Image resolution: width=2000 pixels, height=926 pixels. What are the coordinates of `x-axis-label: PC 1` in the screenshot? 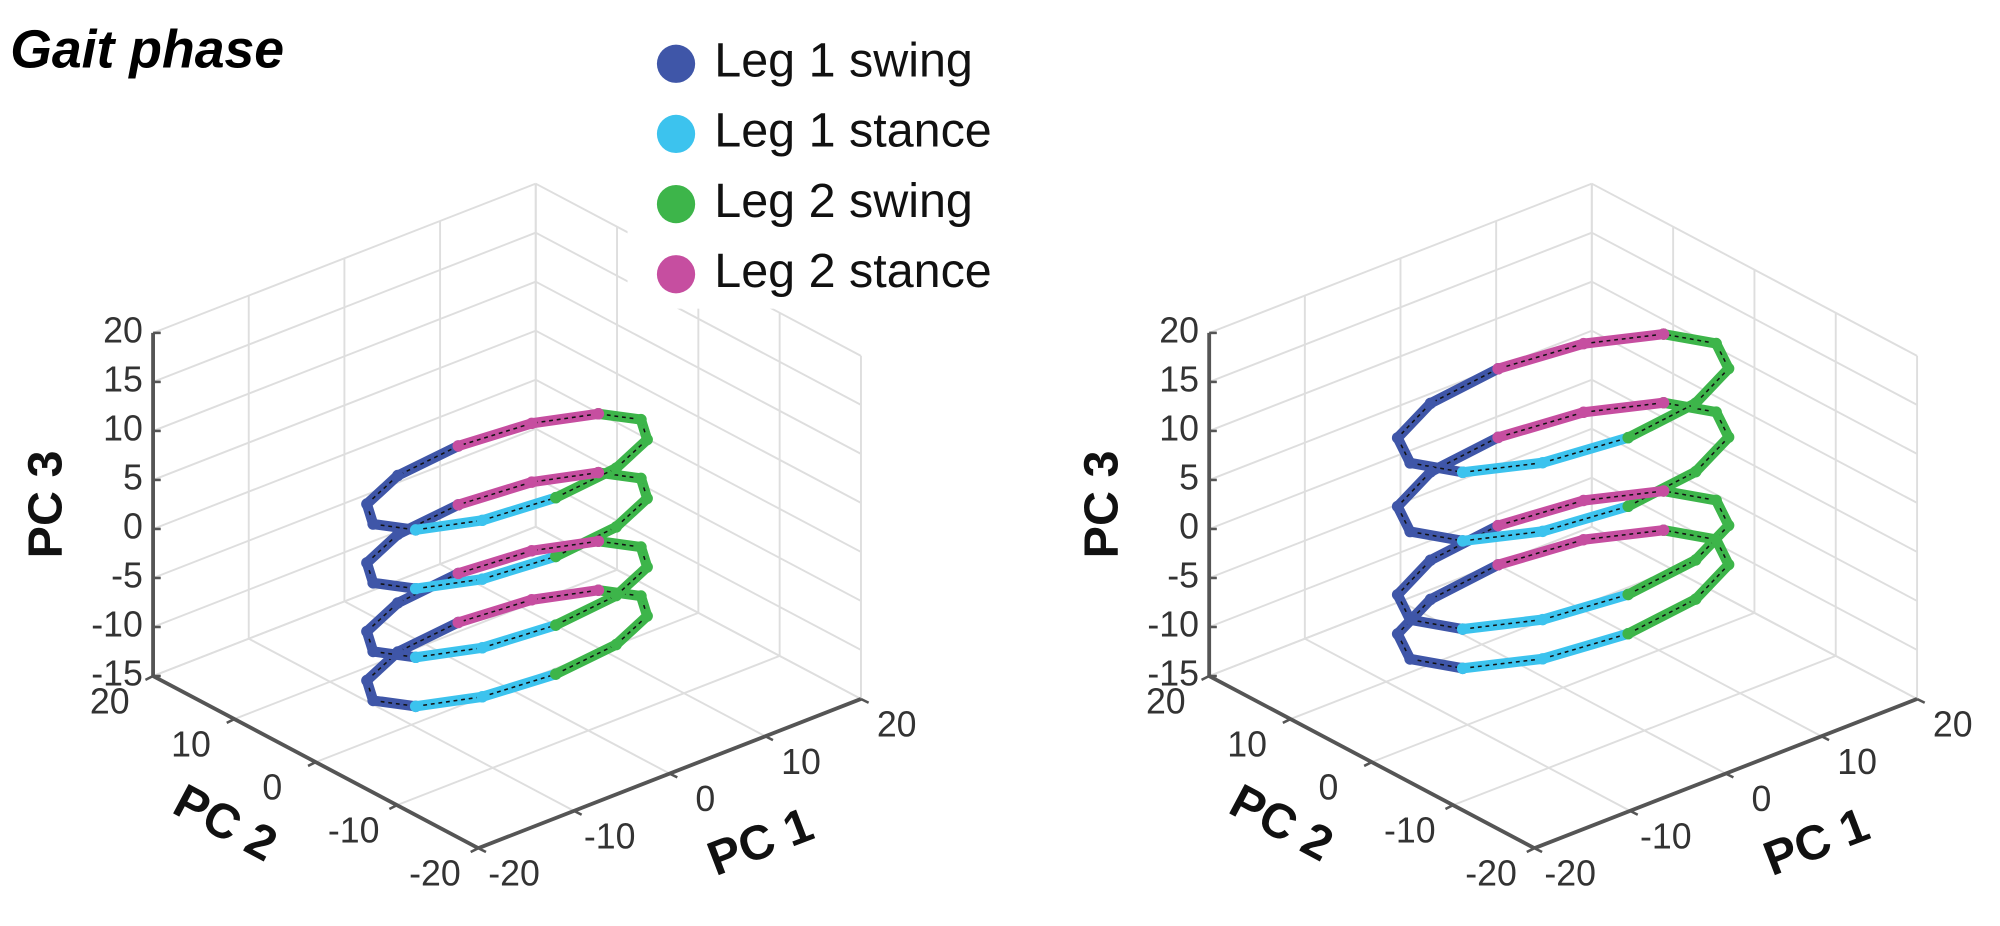 It's located at (760, 842).